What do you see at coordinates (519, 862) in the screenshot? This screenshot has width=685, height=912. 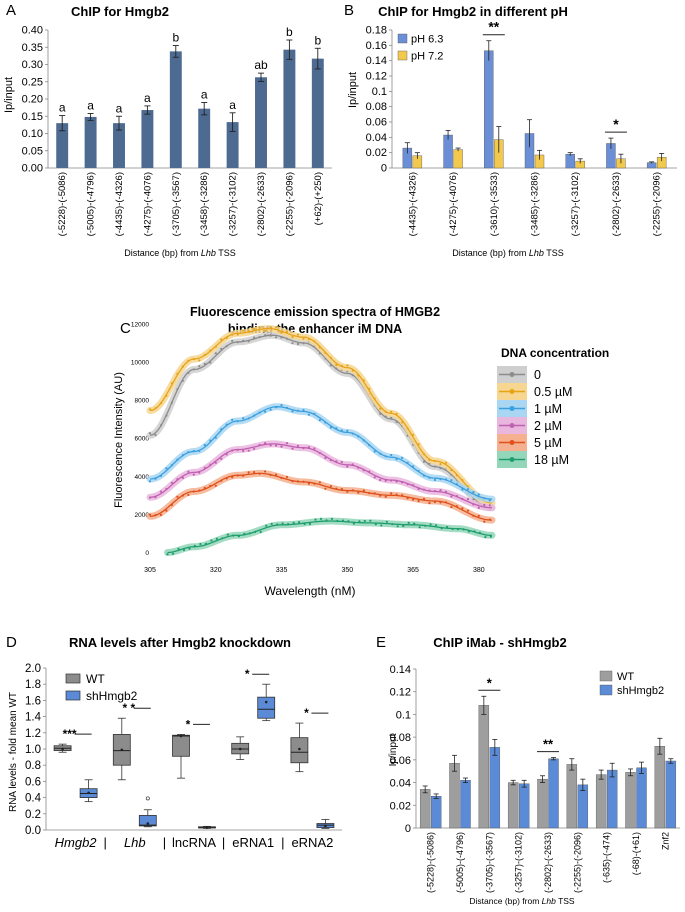 I see `x-tick-label: (-3257)-(-3102)` at bounding box center [519, 862].